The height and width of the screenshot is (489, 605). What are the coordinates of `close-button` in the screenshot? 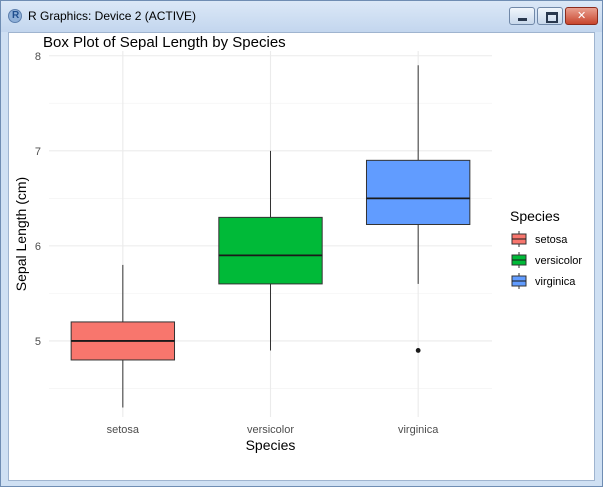 It's located at (581, 16).